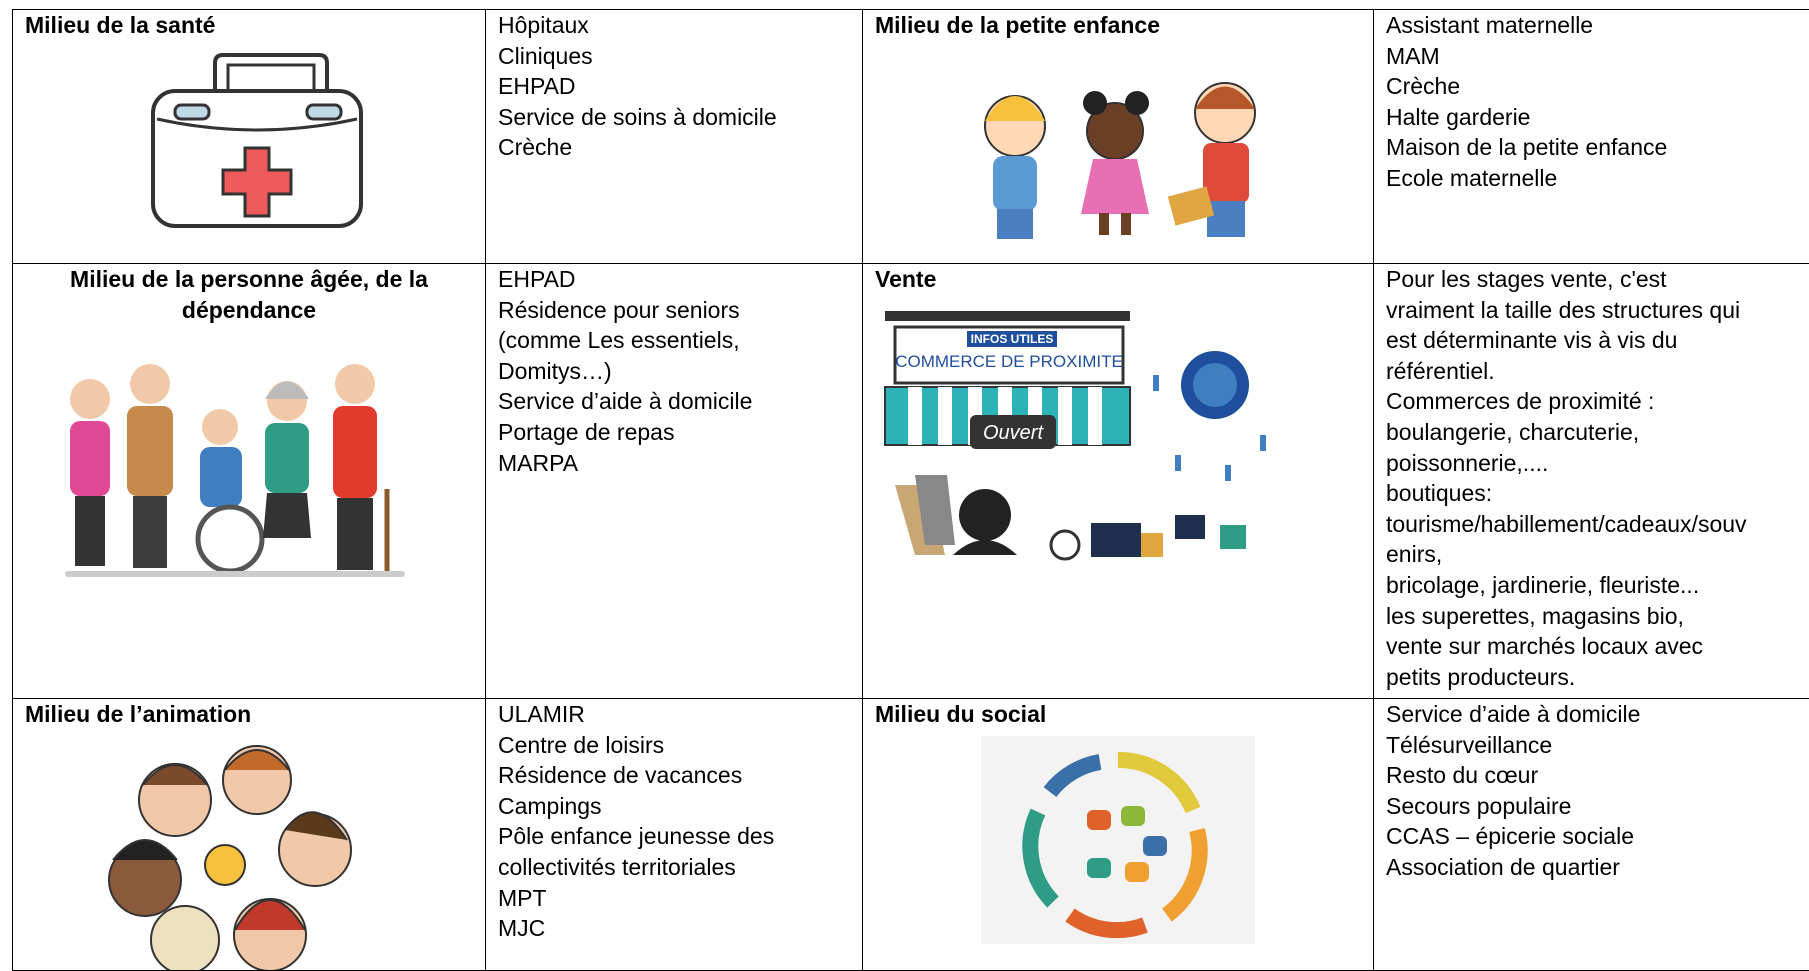  I want to click on list-item: vraiment la taille des structures qui, so click(1597, 310).